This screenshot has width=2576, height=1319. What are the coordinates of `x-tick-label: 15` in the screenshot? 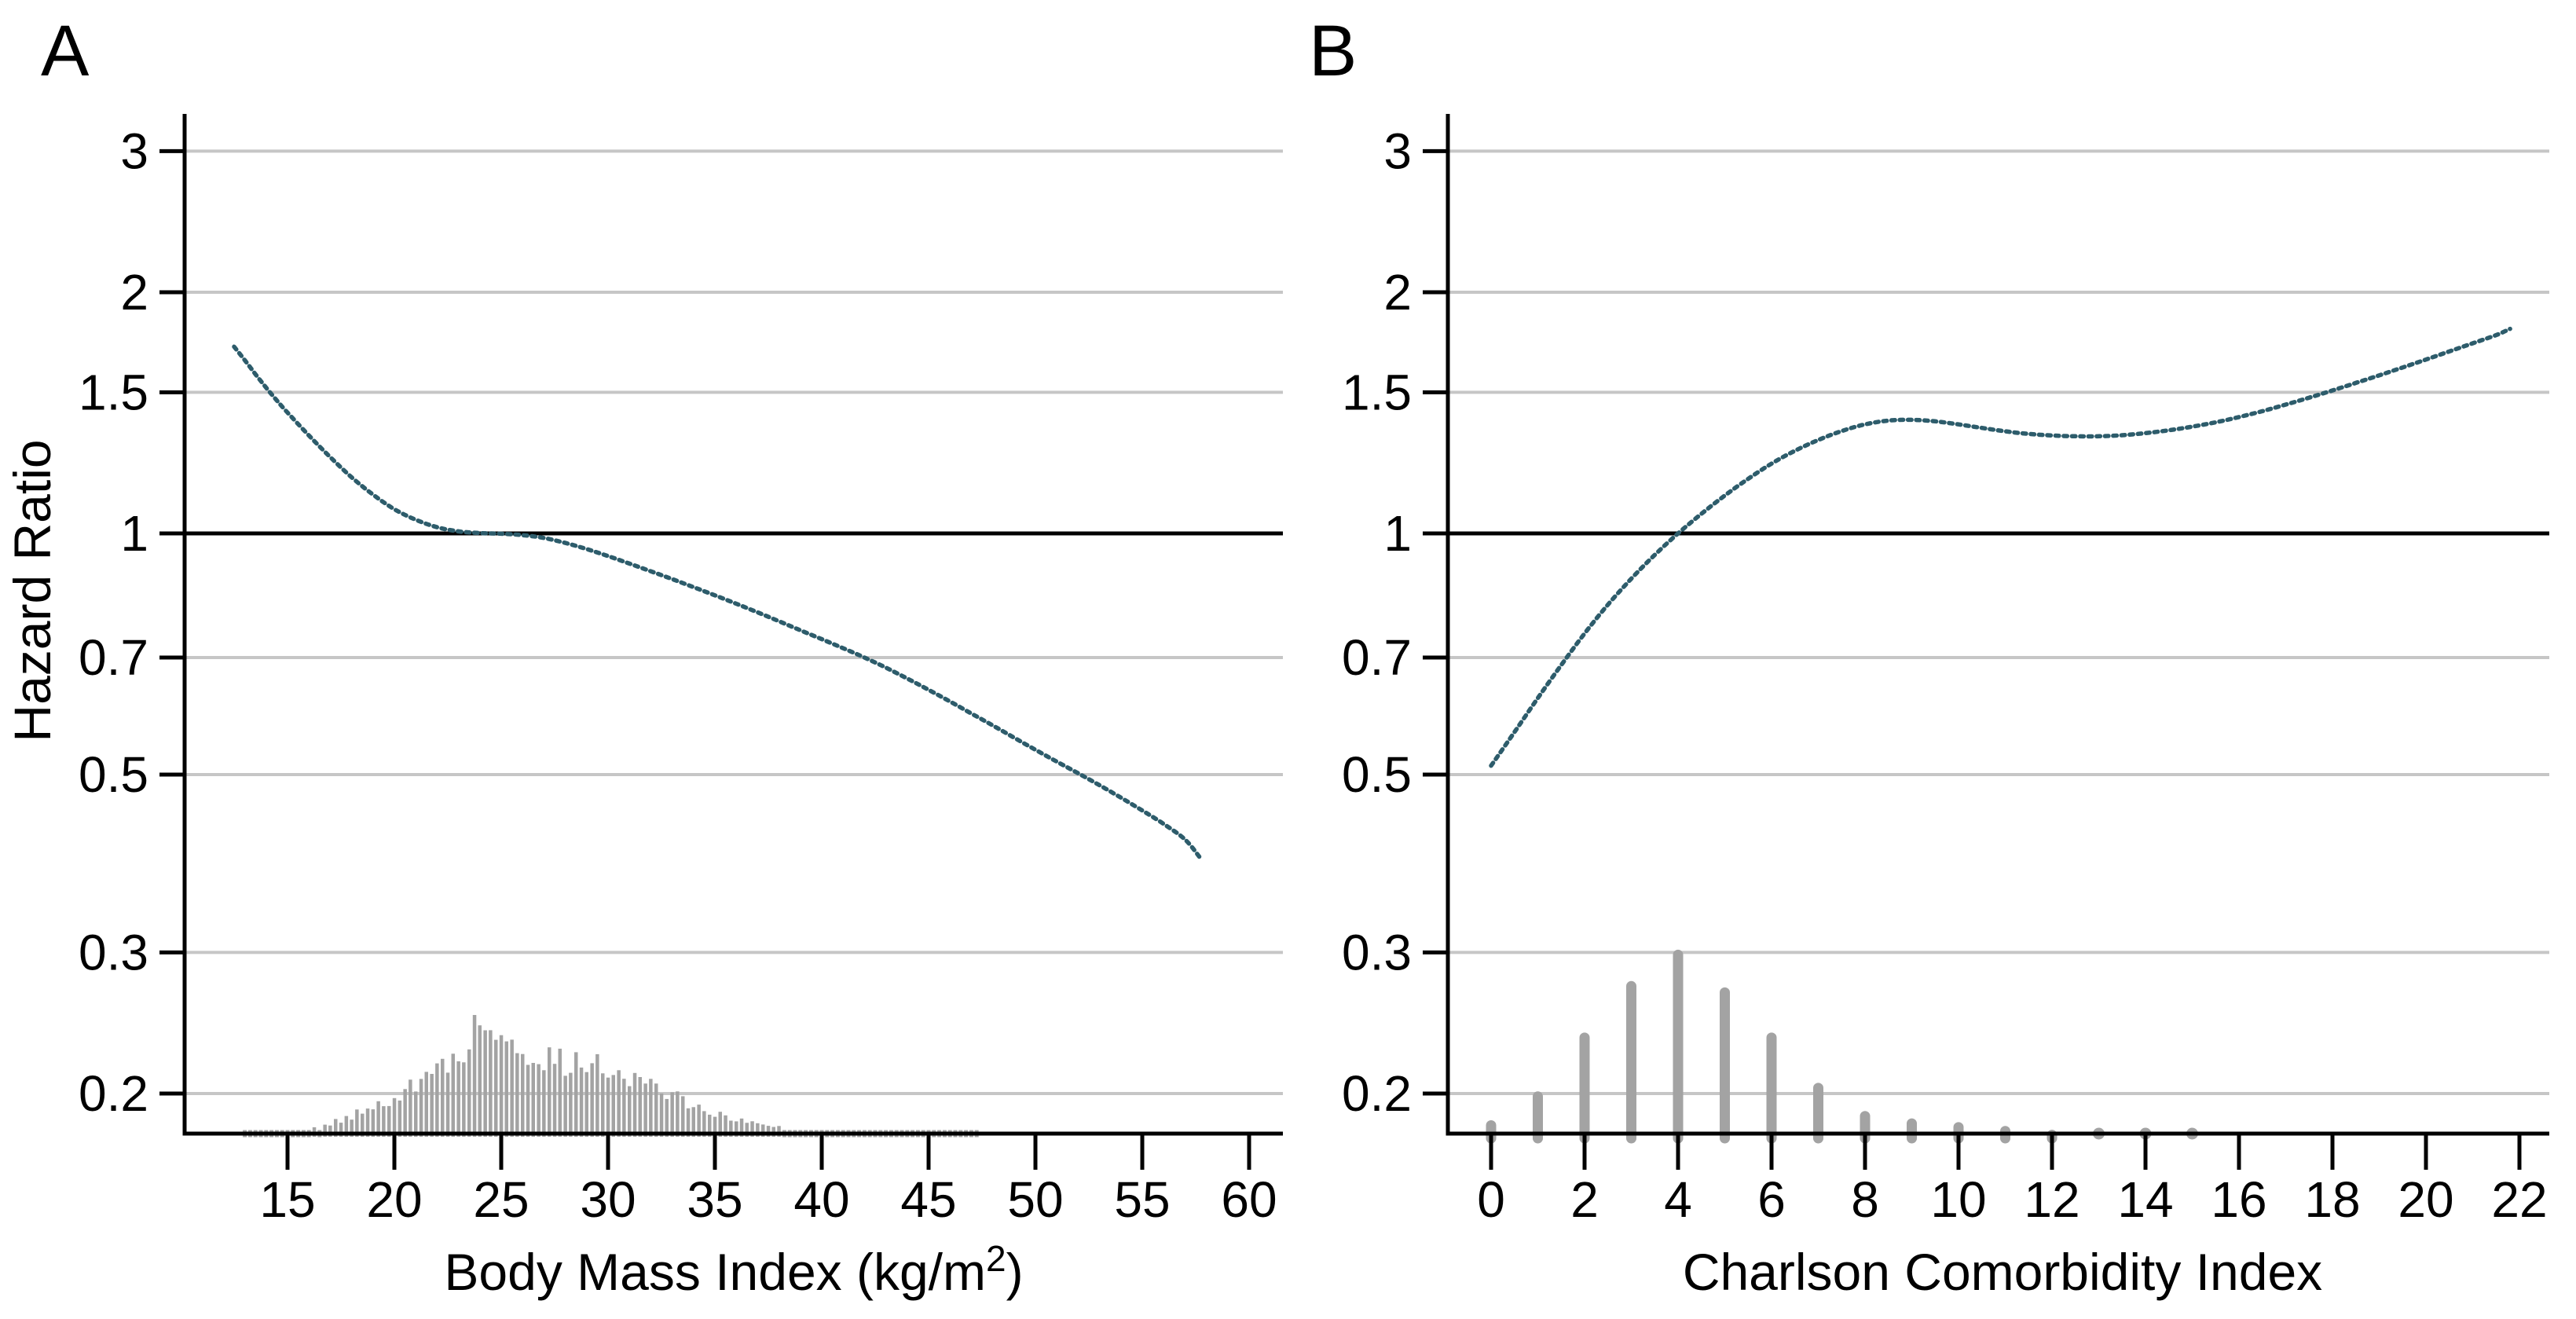 It's located at (287, 1199).